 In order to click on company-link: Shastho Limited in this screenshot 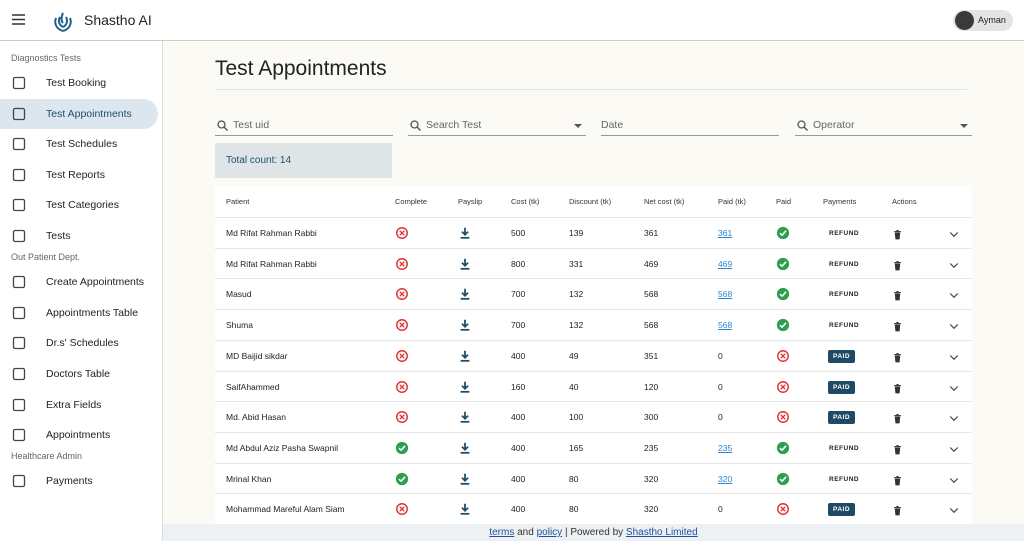, I will do `click(661, 532)`.